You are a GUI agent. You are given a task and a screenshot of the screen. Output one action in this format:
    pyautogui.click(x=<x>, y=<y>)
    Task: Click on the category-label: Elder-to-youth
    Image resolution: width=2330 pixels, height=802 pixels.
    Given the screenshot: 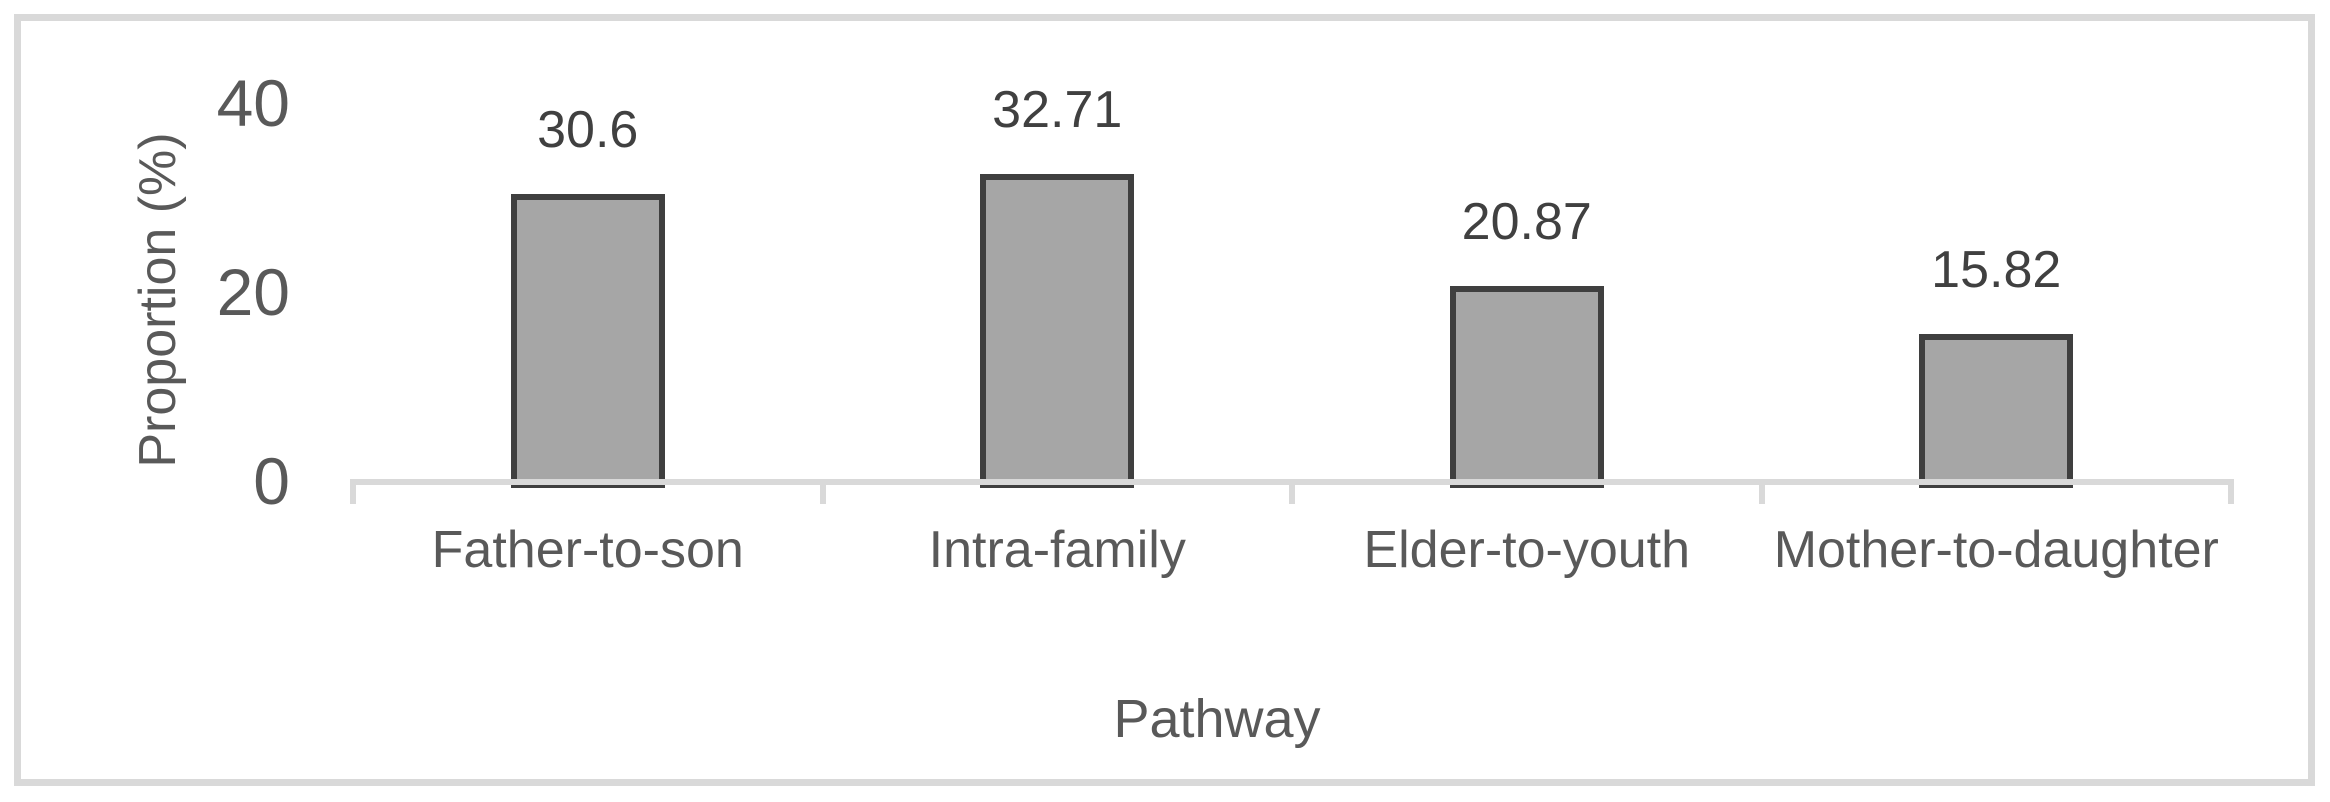 What is the action you would take?
    pyautogui.click(x=1527, y=550)
    